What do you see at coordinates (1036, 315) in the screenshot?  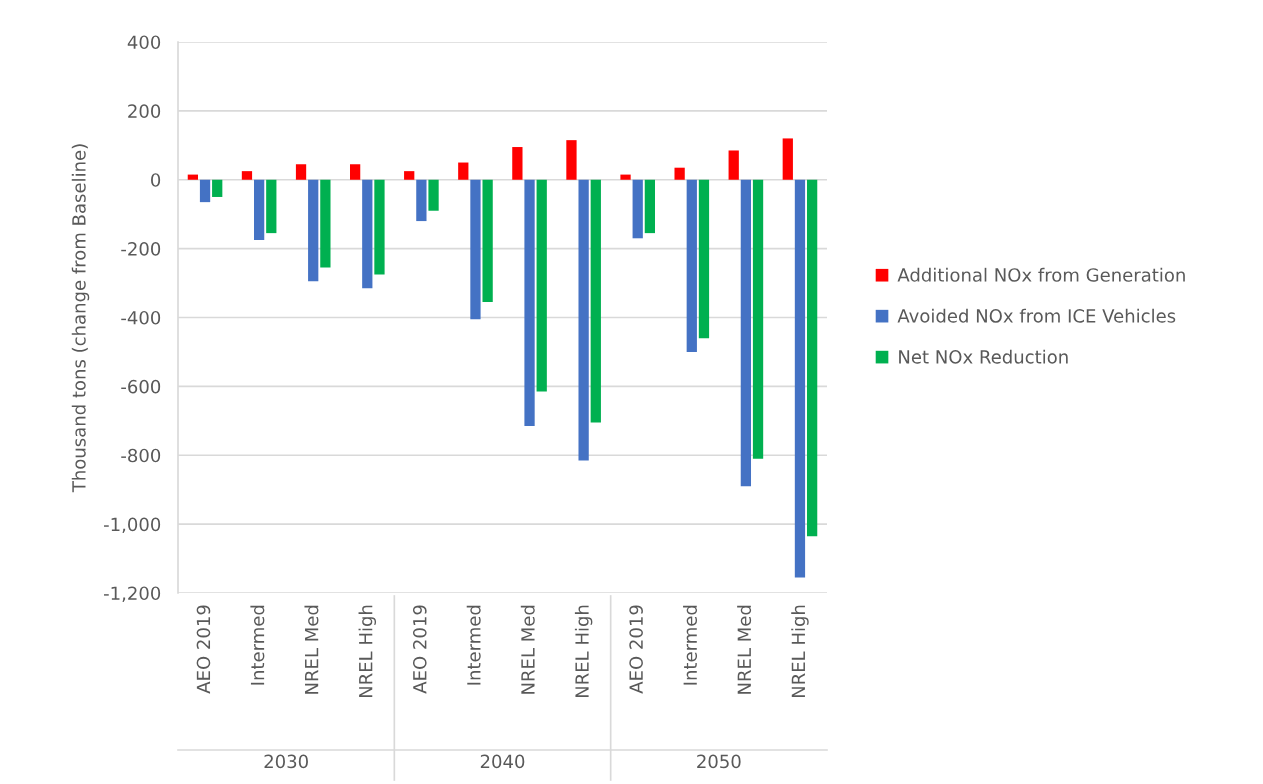 I see `legend-label: Avoided NOx from ICE Vehicles` at bounding box center [1036, 315].